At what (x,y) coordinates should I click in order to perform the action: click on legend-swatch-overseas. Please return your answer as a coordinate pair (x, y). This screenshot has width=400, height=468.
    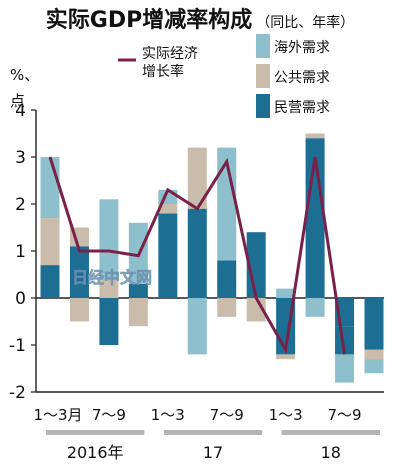
    Looking at the image, I should click on (263, 46).